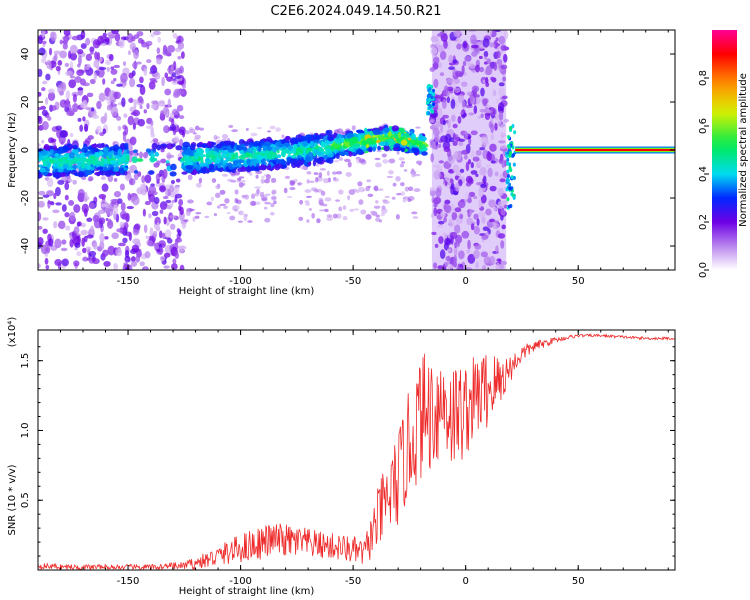 This screenshot has height=600, width=750. I want to click on y-tick-label: -20, so click(25, 198).